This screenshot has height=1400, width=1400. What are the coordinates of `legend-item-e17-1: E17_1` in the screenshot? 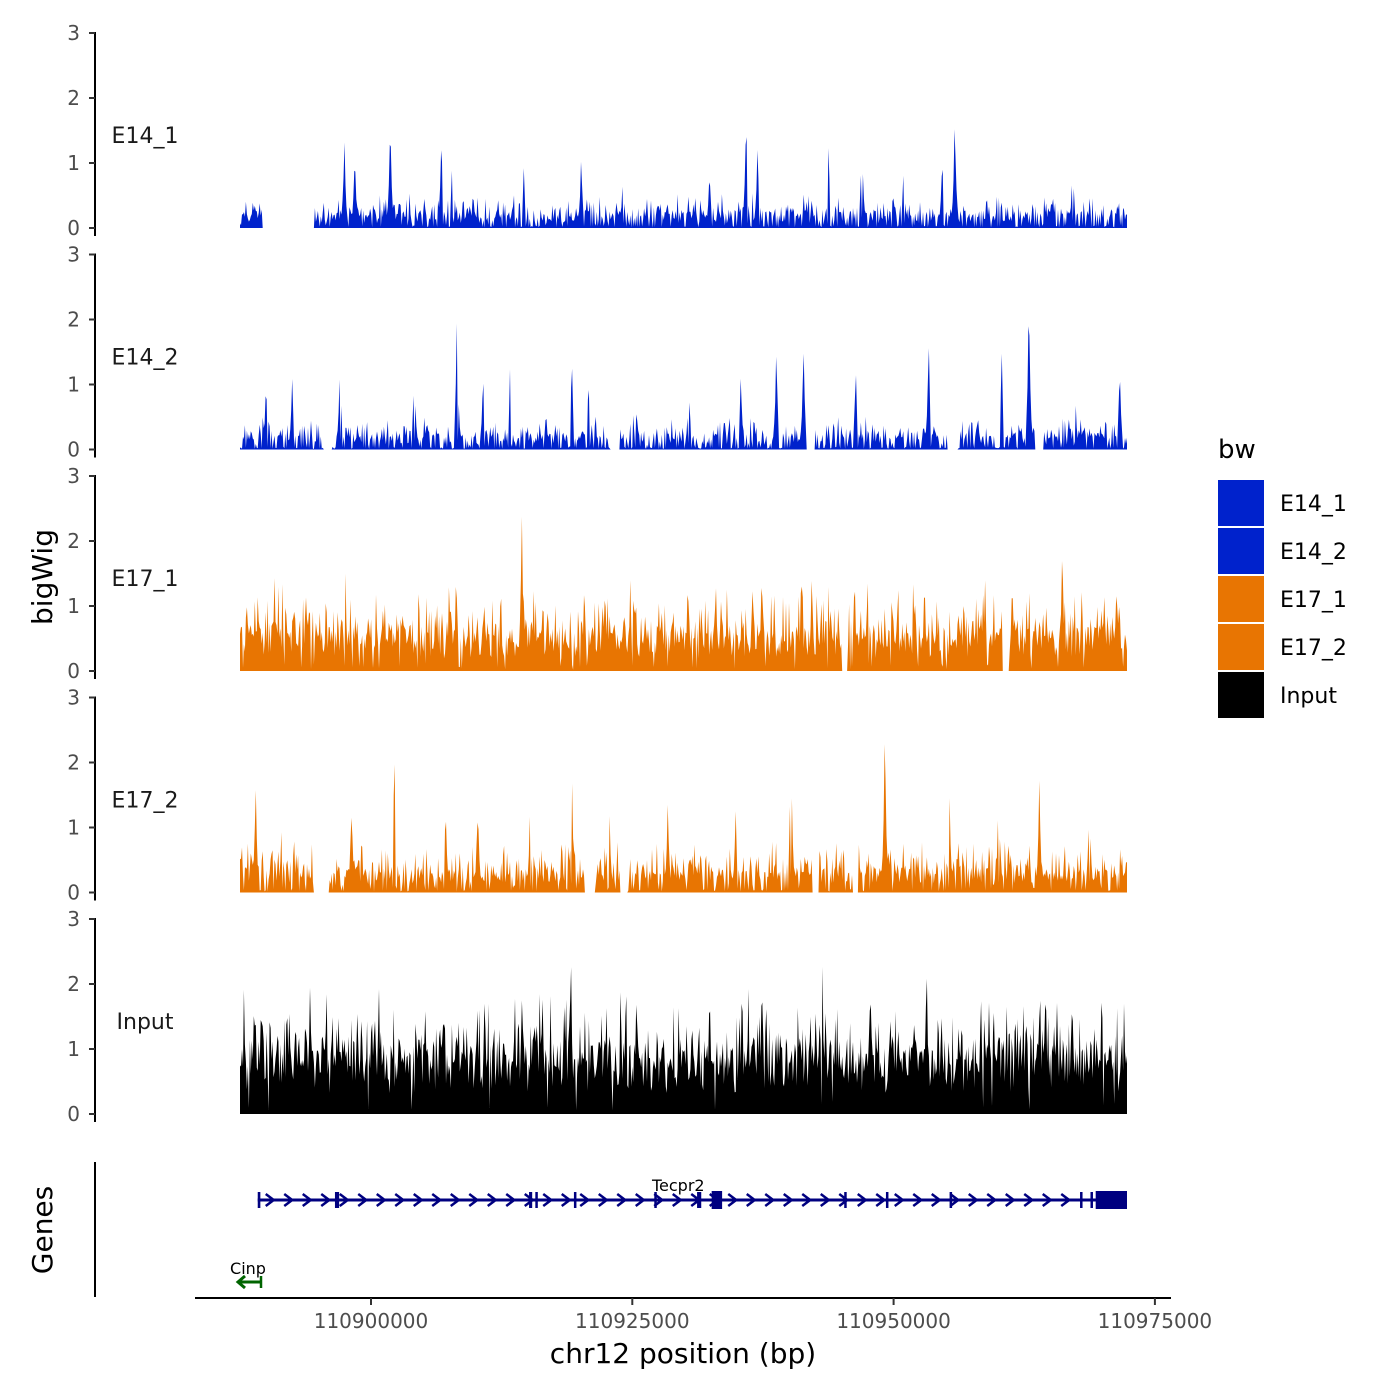 It's located at (1282, 599).